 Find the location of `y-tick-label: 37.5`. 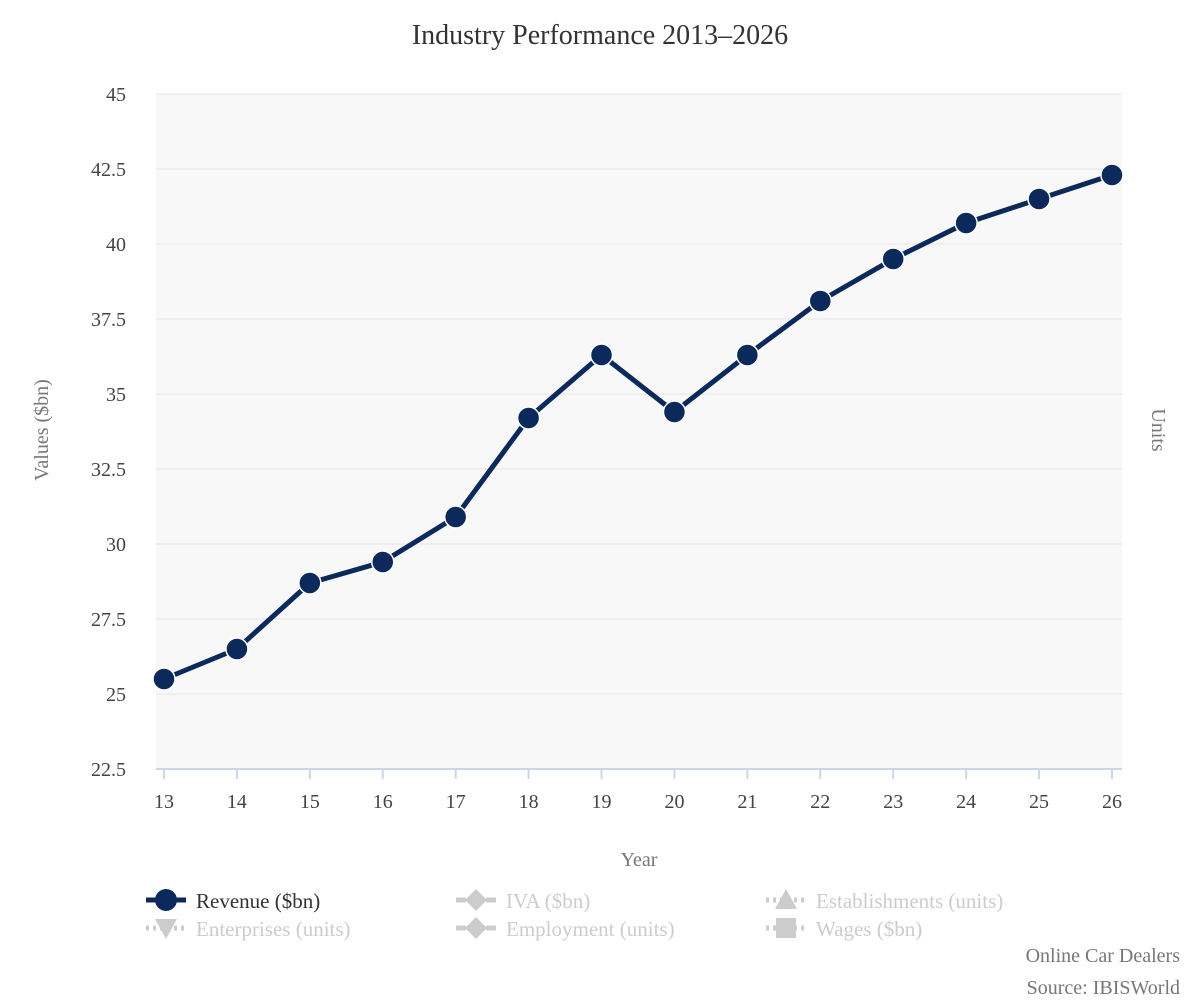

y-tick-label: 37.5 is located at coordinates (108, 320).